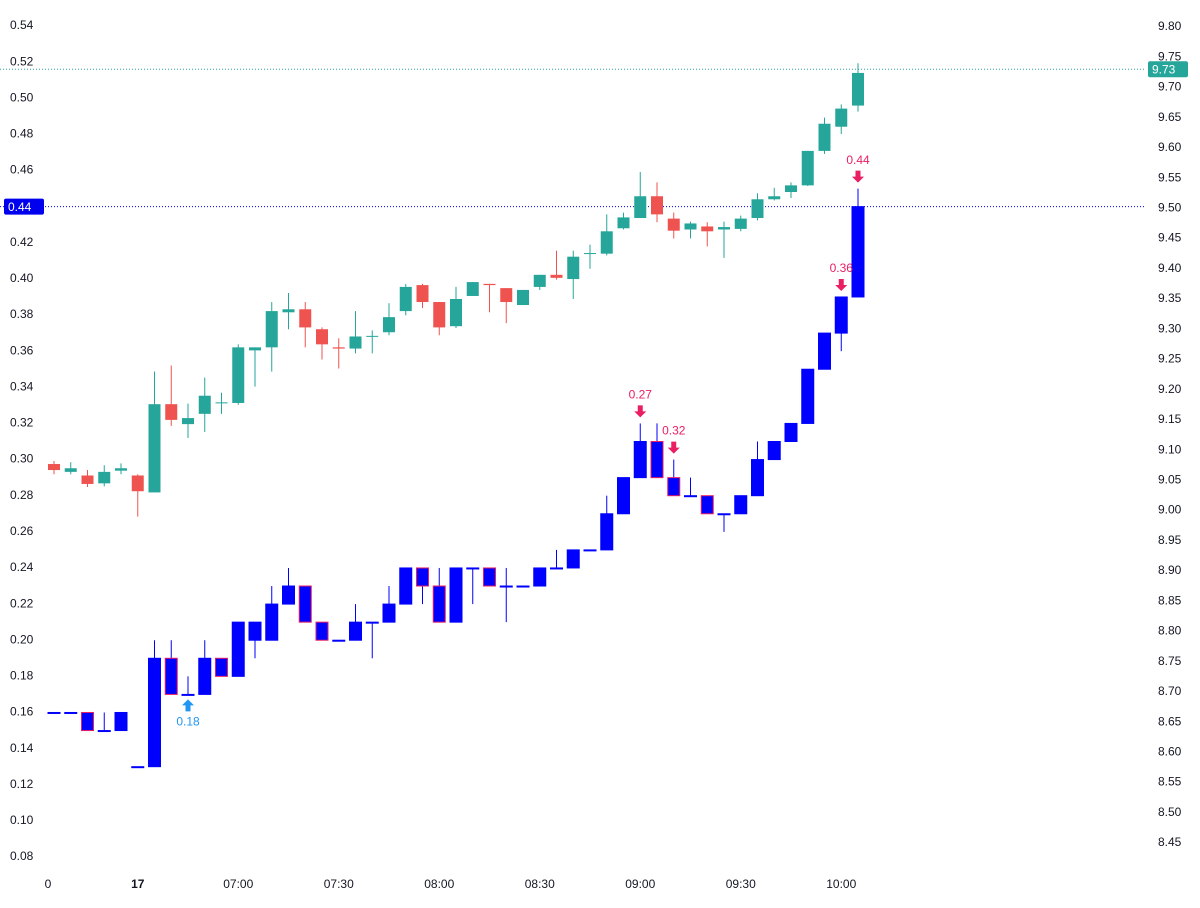 The width and height of the screenshot is (1200, 908). I want to click on y2-tick-label: 8.65, so click(1170, 721).